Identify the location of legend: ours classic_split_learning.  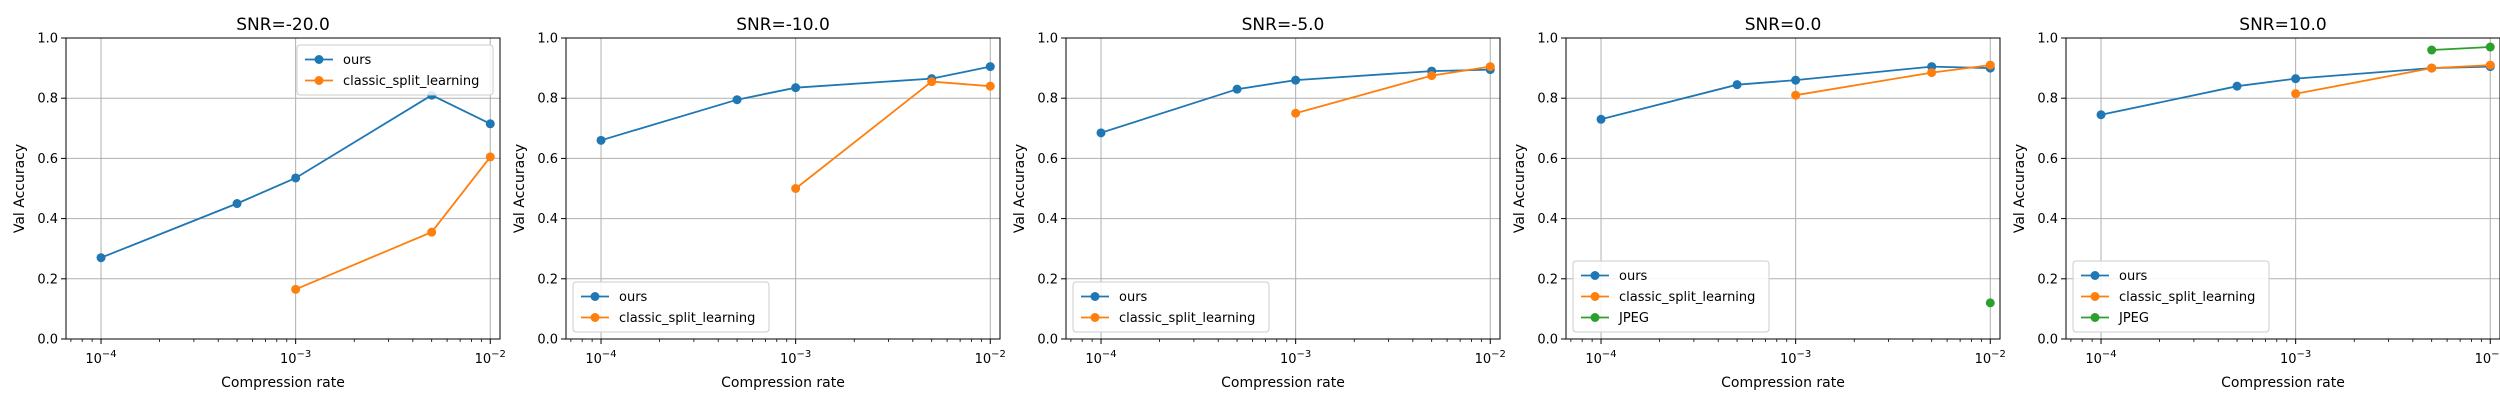
(395, 70).